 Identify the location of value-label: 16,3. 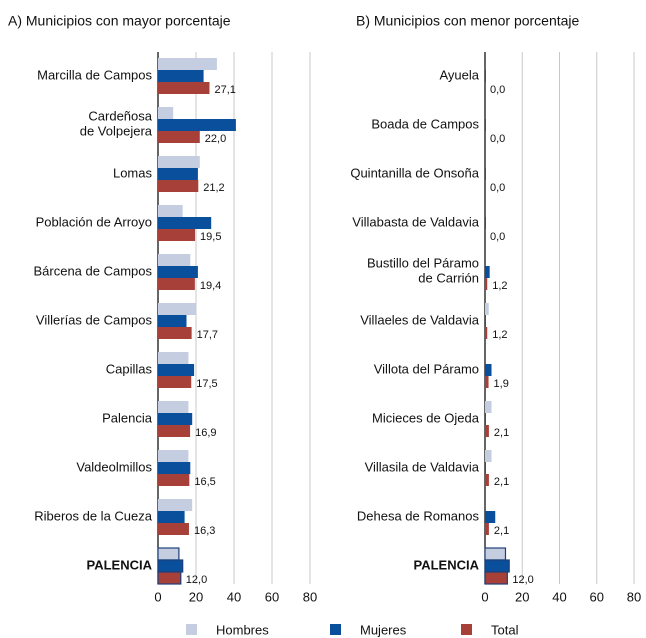
(204, 531).